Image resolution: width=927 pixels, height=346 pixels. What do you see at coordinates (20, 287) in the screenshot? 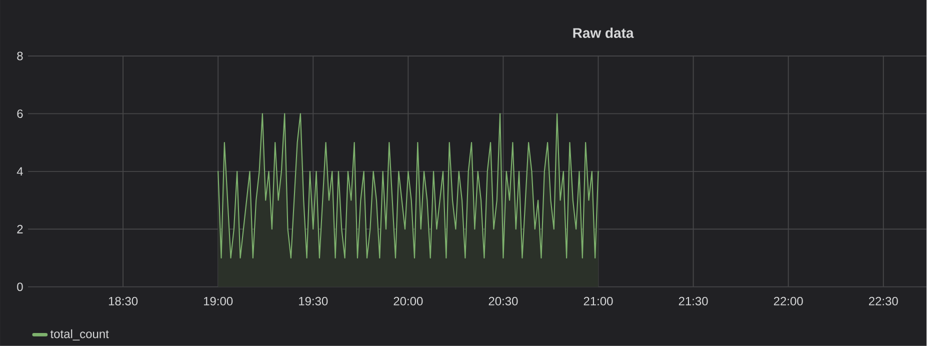
I see `y-tick-label: 0` at bounding box center [20, 287].